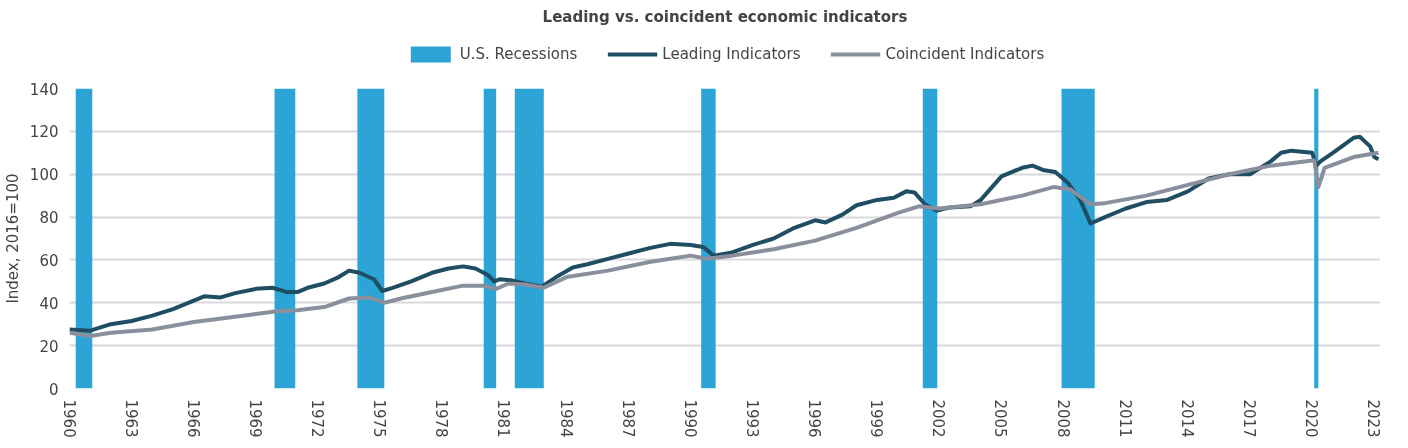 This screenshot has height=448, width=1408. What do you see at coordinates (379, 418) in the screenshot?
I see `x-tick-label: 1975` at bounding box center [379, 418].